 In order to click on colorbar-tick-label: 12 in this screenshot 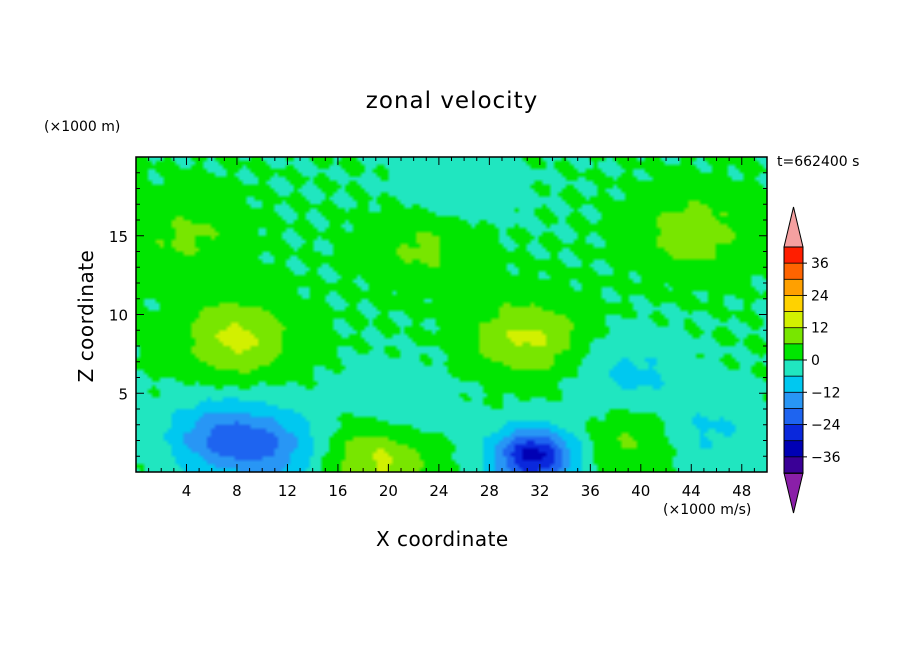, I will do `click(820, 329)`.